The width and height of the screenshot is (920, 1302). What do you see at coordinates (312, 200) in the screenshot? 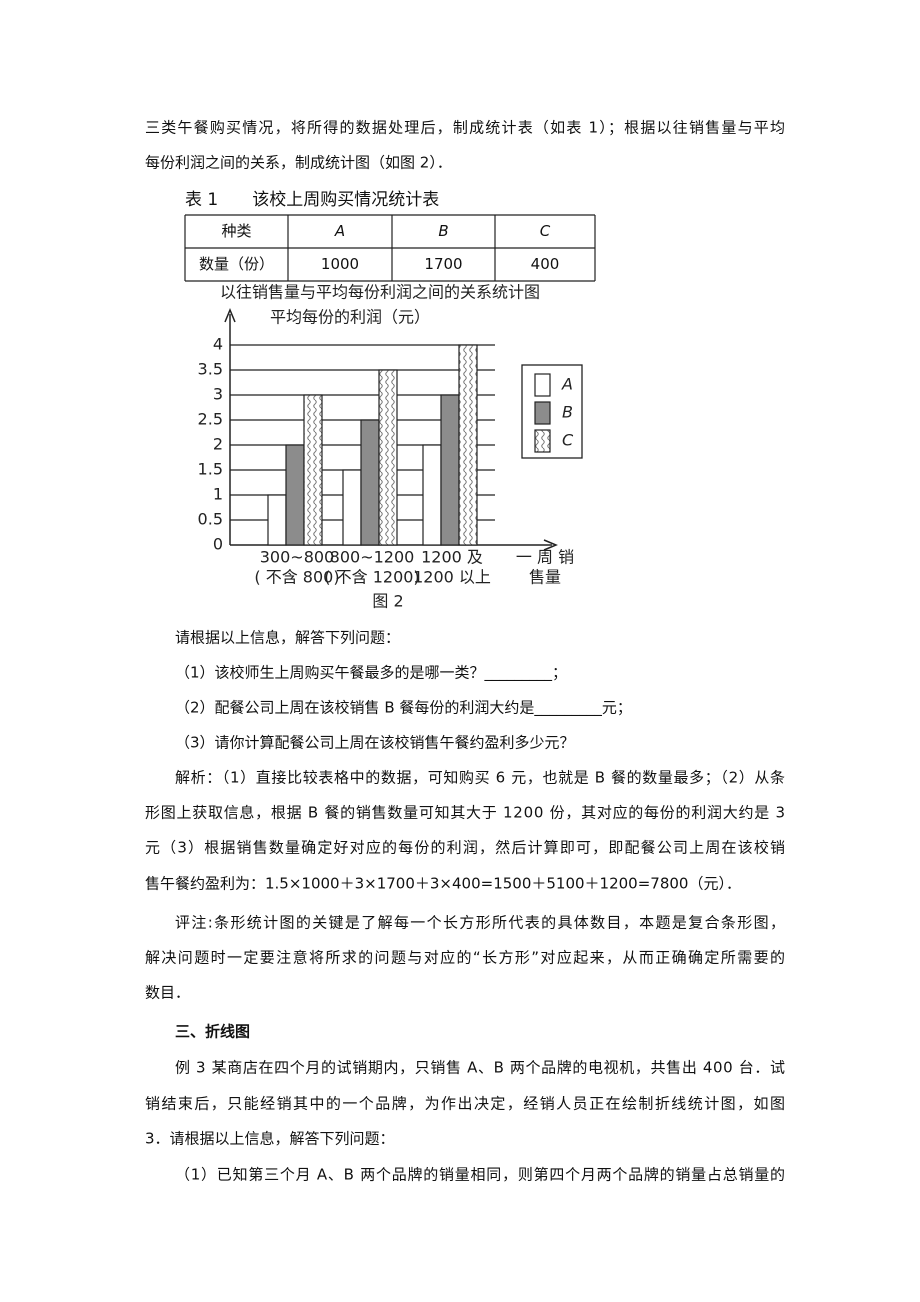
I see `table-caption: 表 1 该校上周购买情况统计表` at bounding box center [312, 200].